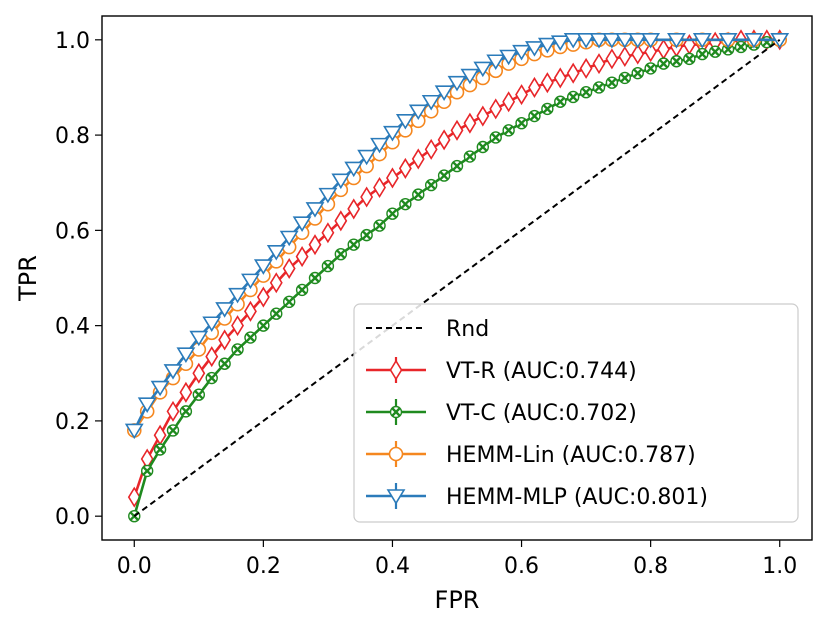 The width and height of the screenshot is (831, 622). I want to click on x-axis: 0.0 0.2 0.4 0.6 0.8 1.0, so click(457, 559).